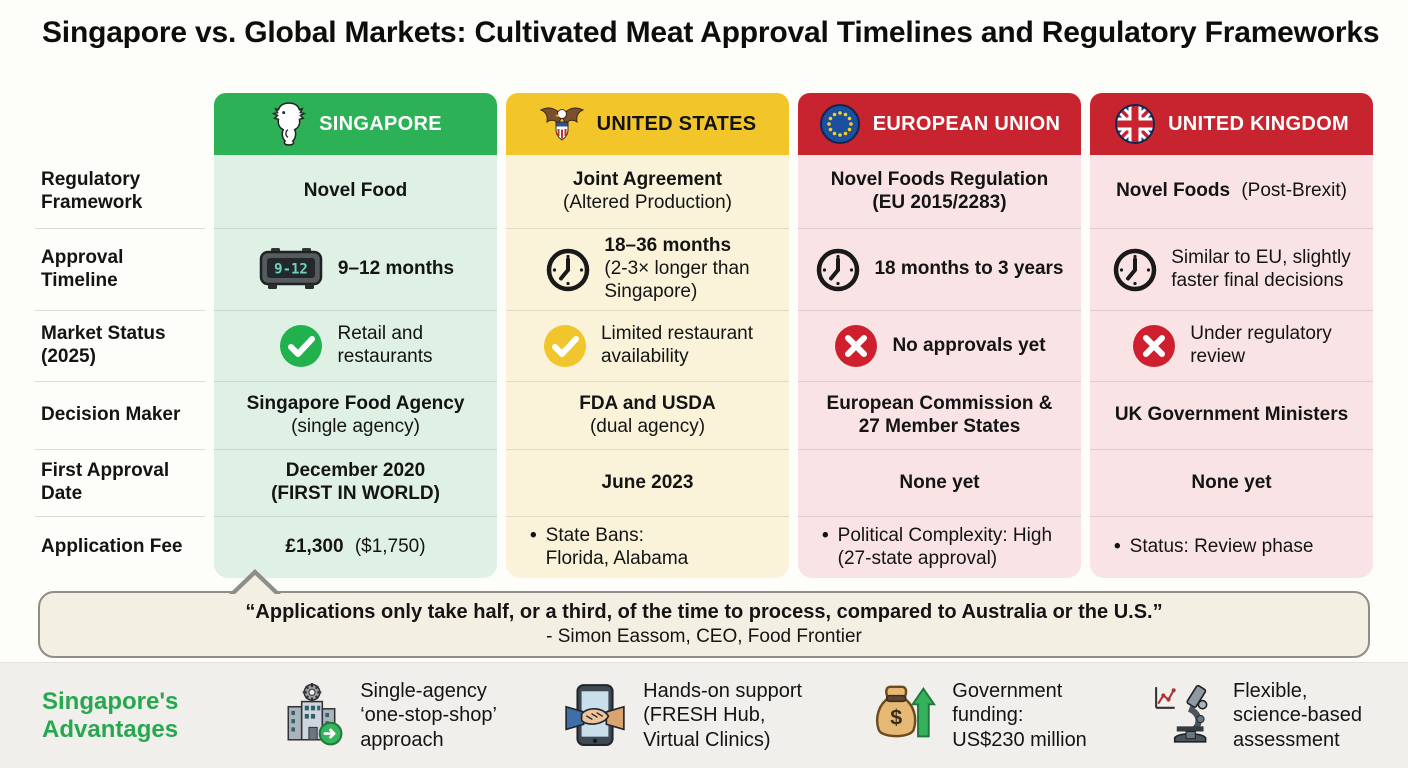  What do you see at coordinates (355, 415) in the screenshot?
I see `cell-singapore-decision-maker: Singapore Food Agency (single agency)` at bounding box center [355, 415].